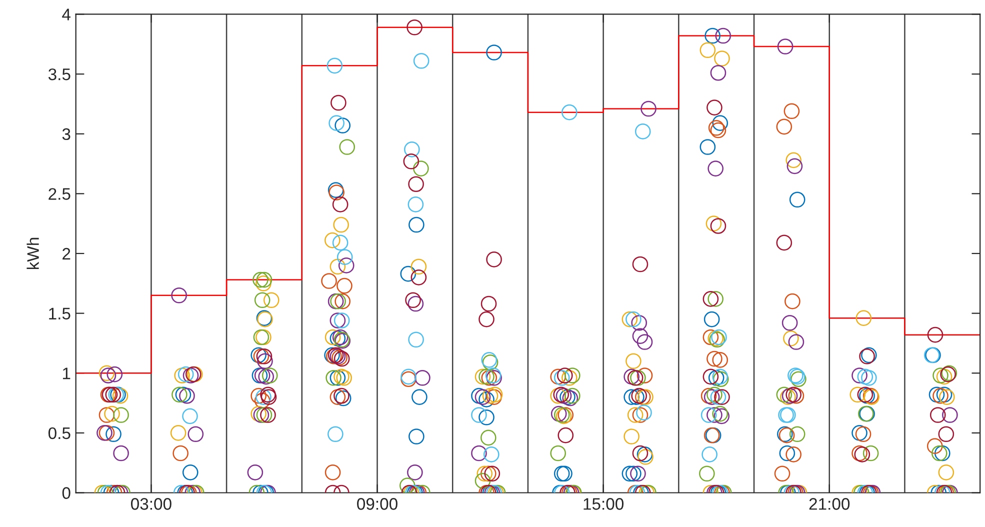 The image size is (985, 527). I want to click on x-tick-label: 09:00, so click(377, 504).